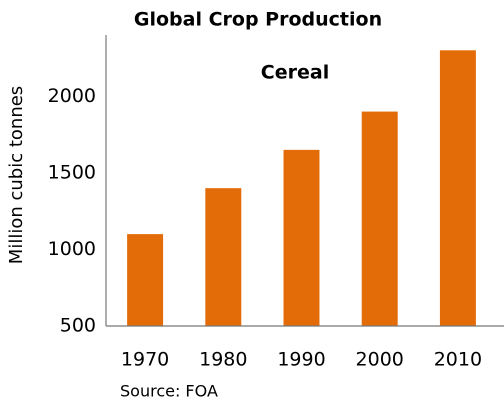  Describe the element at coordinates (380, 360) in the screenshot. I see `x-tick-label: 2000` at that location.